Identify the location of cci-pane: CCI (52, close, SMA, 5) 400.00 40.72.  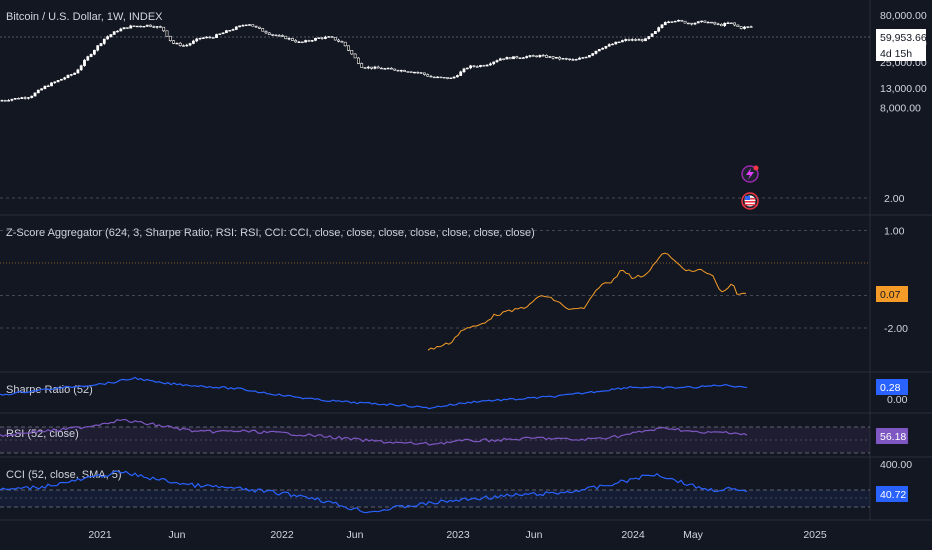
(456, 486).